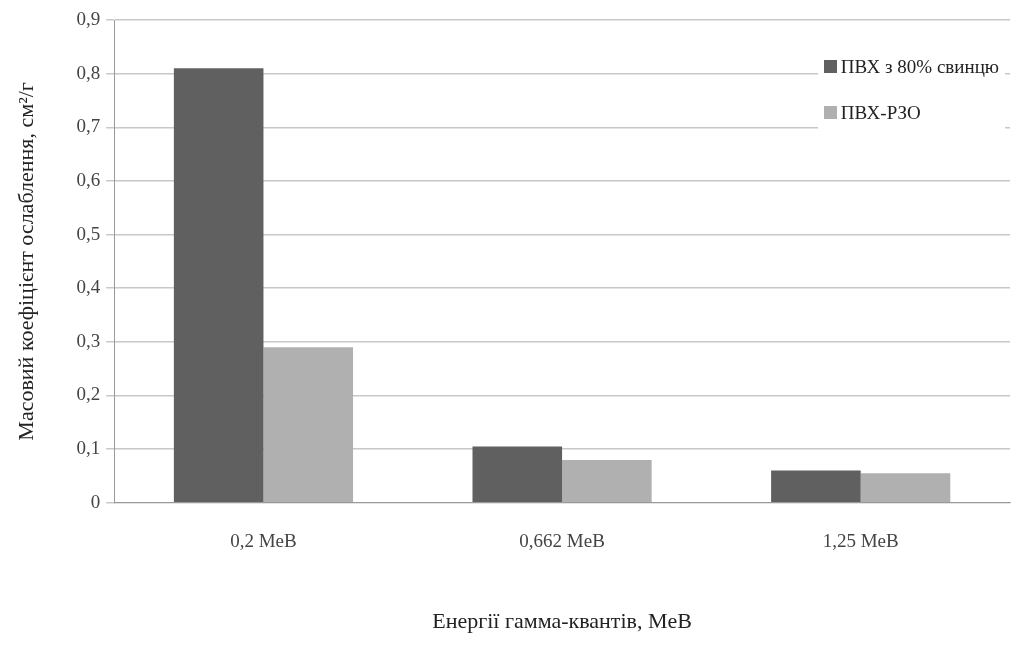 The image size is (1020, 659). I want to click on y-tick-label: 0,1, so click(88, 448).